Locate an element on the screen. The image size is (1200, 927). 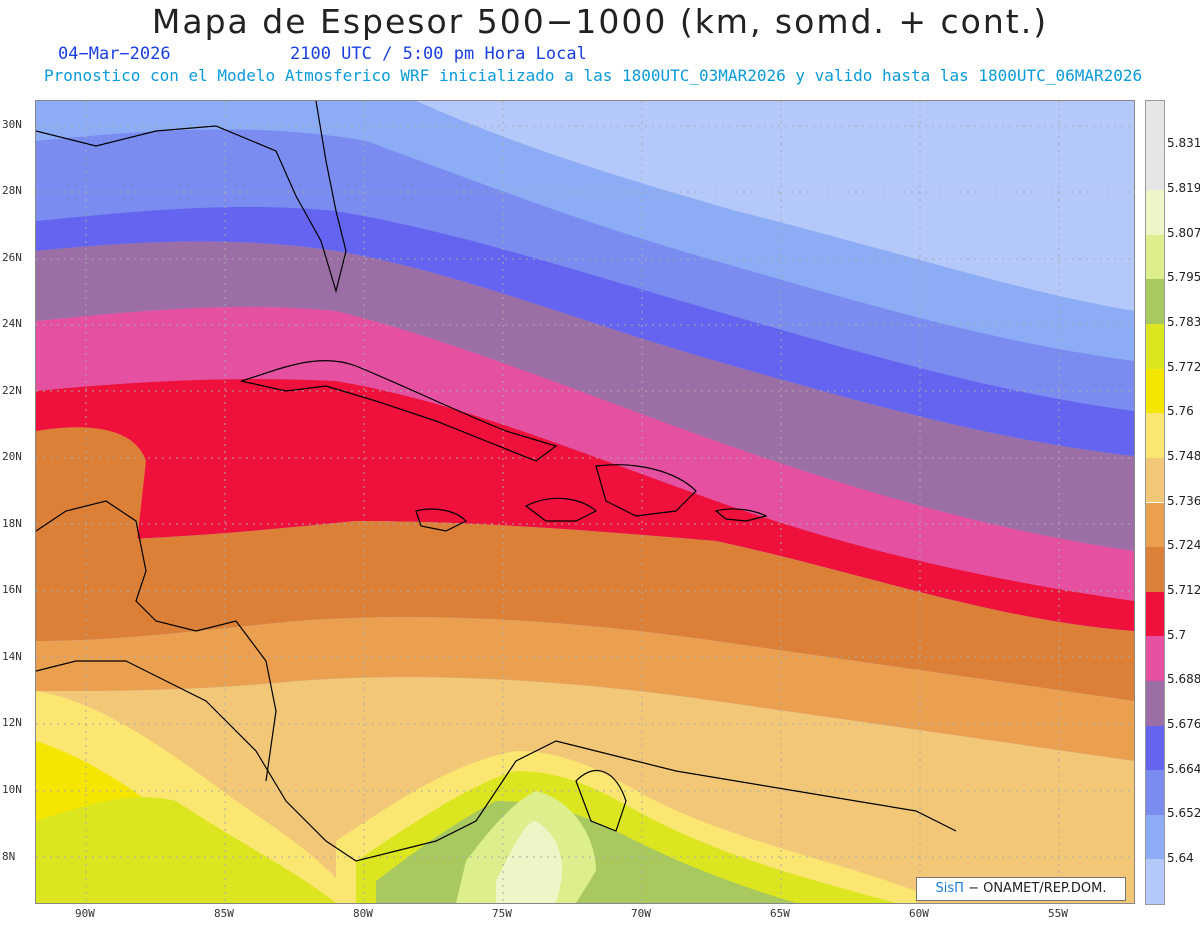
colorbar-label: 5.724 is located at coordinates (1183, 545).